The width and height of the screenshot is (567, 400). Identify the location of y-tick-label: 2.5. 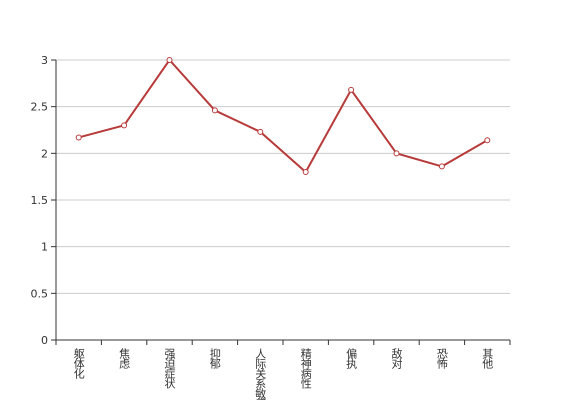
(40, 107).